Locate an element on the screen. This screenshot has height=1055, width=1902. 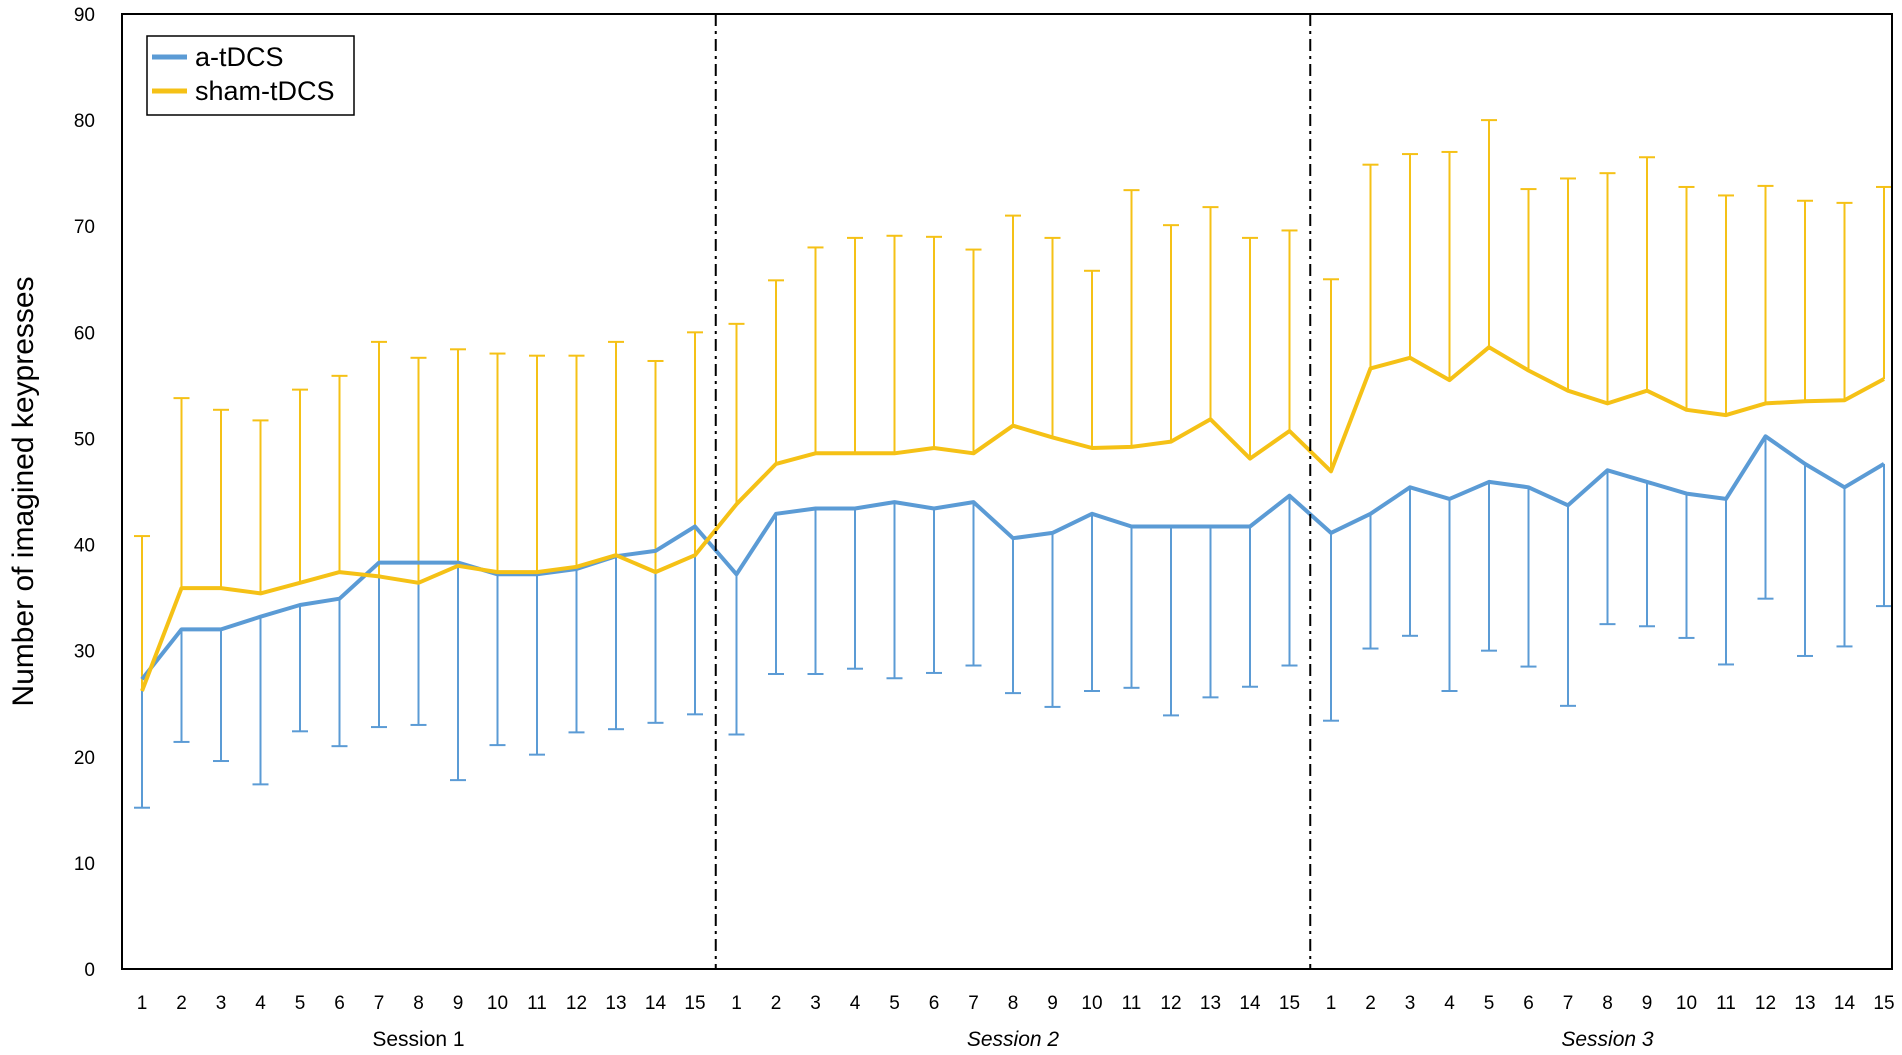
session-label: Session 1 is located at coordinates (418, 1039).